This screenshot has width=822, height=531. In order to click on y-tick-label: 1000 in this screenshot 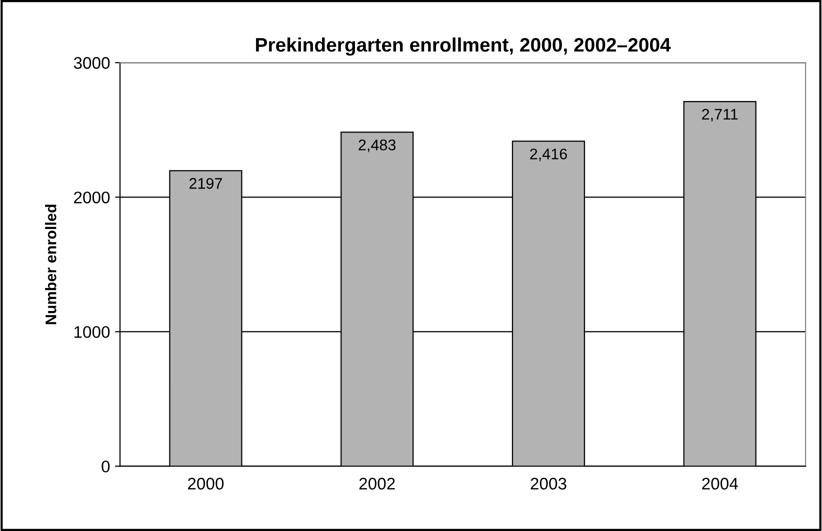, I will do `click(92, 332)`.